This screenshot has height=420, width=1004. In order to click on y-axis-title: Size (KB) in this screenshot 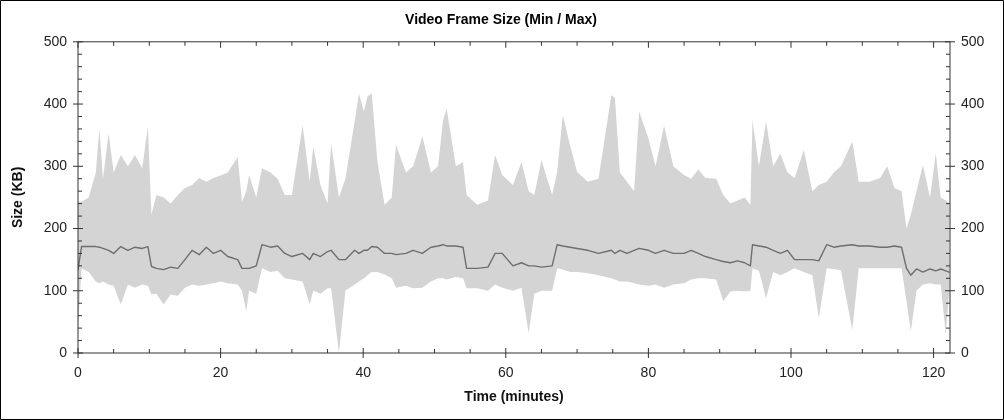, I will do `click(17, 197)`.